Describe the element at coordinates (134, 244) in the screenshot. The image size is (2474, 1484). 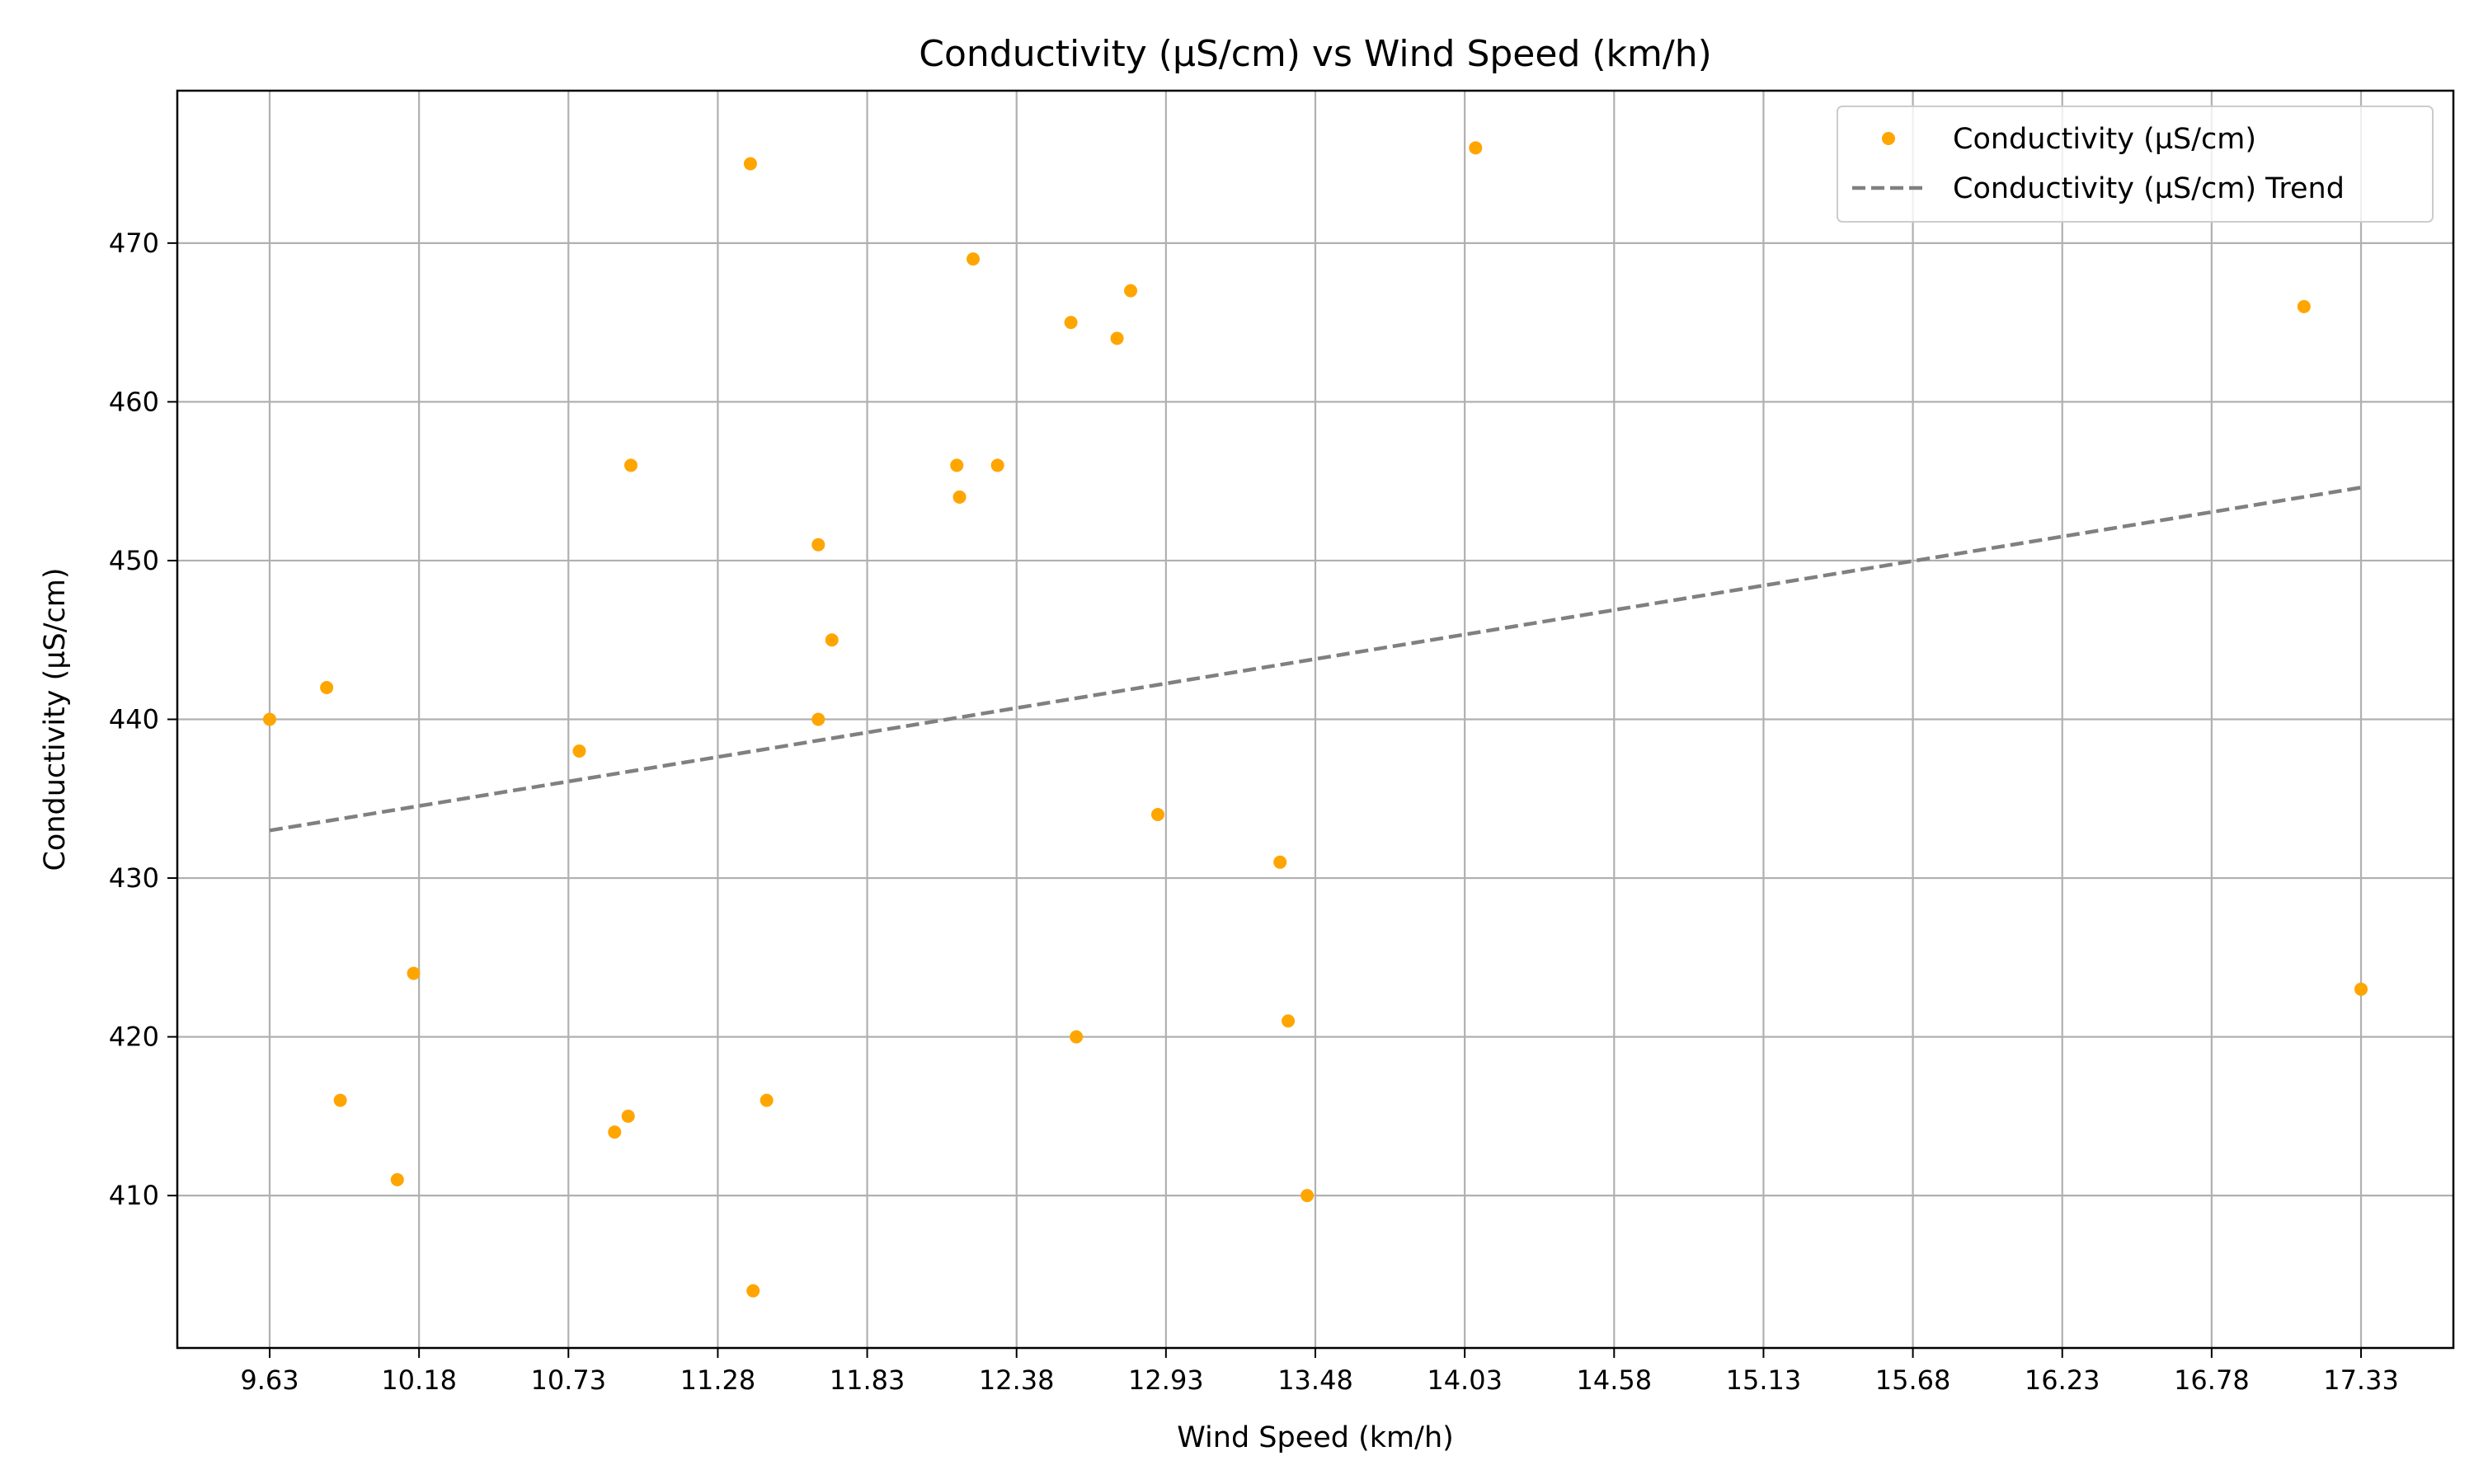
I see `y-tick-label: 470` at that location.